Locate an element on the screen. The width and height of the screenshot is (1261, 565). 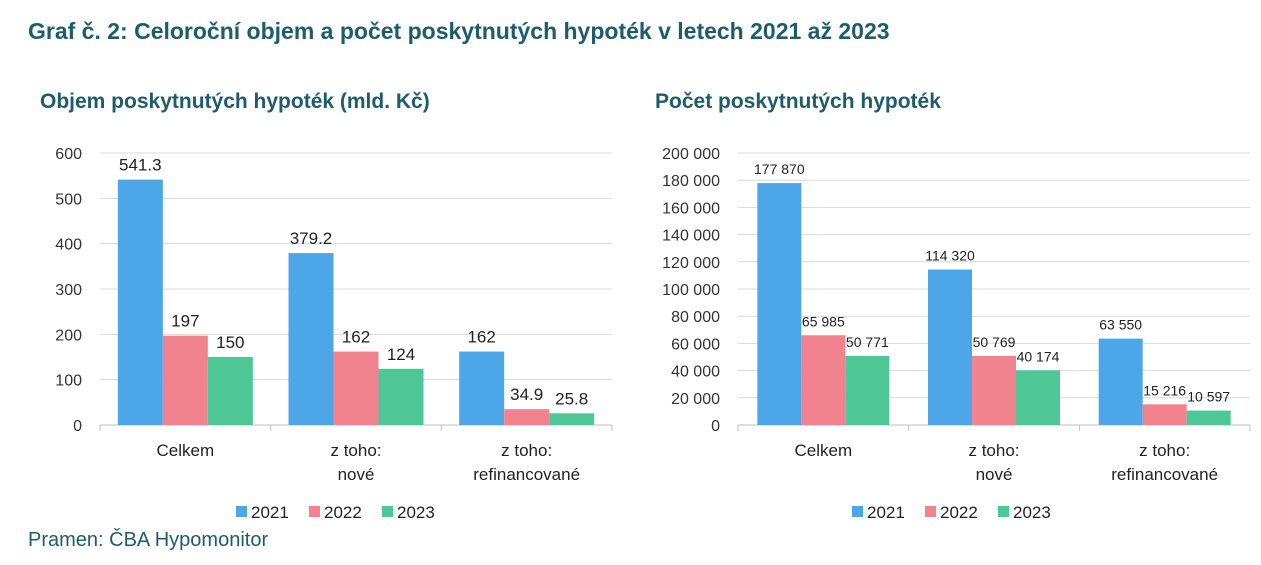
y-tick-label: 100 000 is located at coordinates (691, 290).